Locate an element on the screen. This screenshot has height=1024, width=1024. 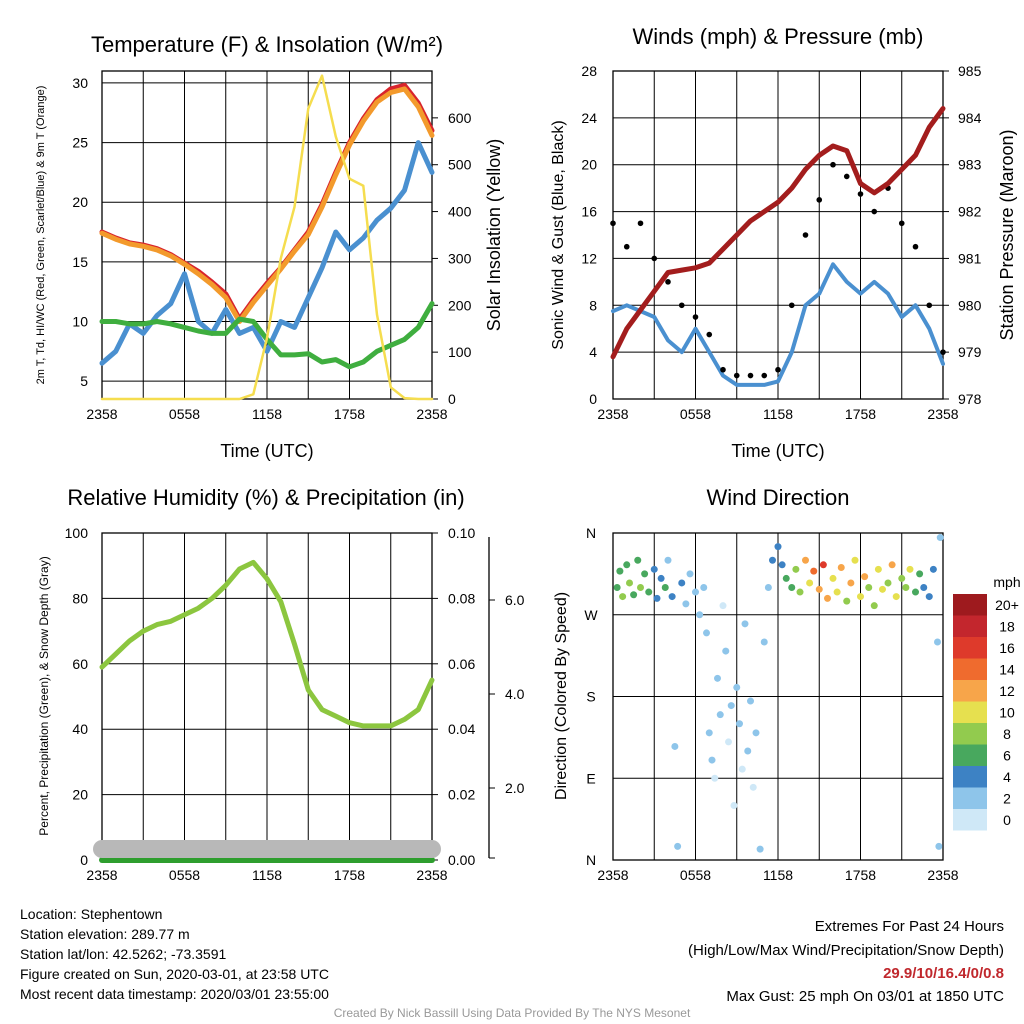
series-solar is located at coordinates (267, 237).